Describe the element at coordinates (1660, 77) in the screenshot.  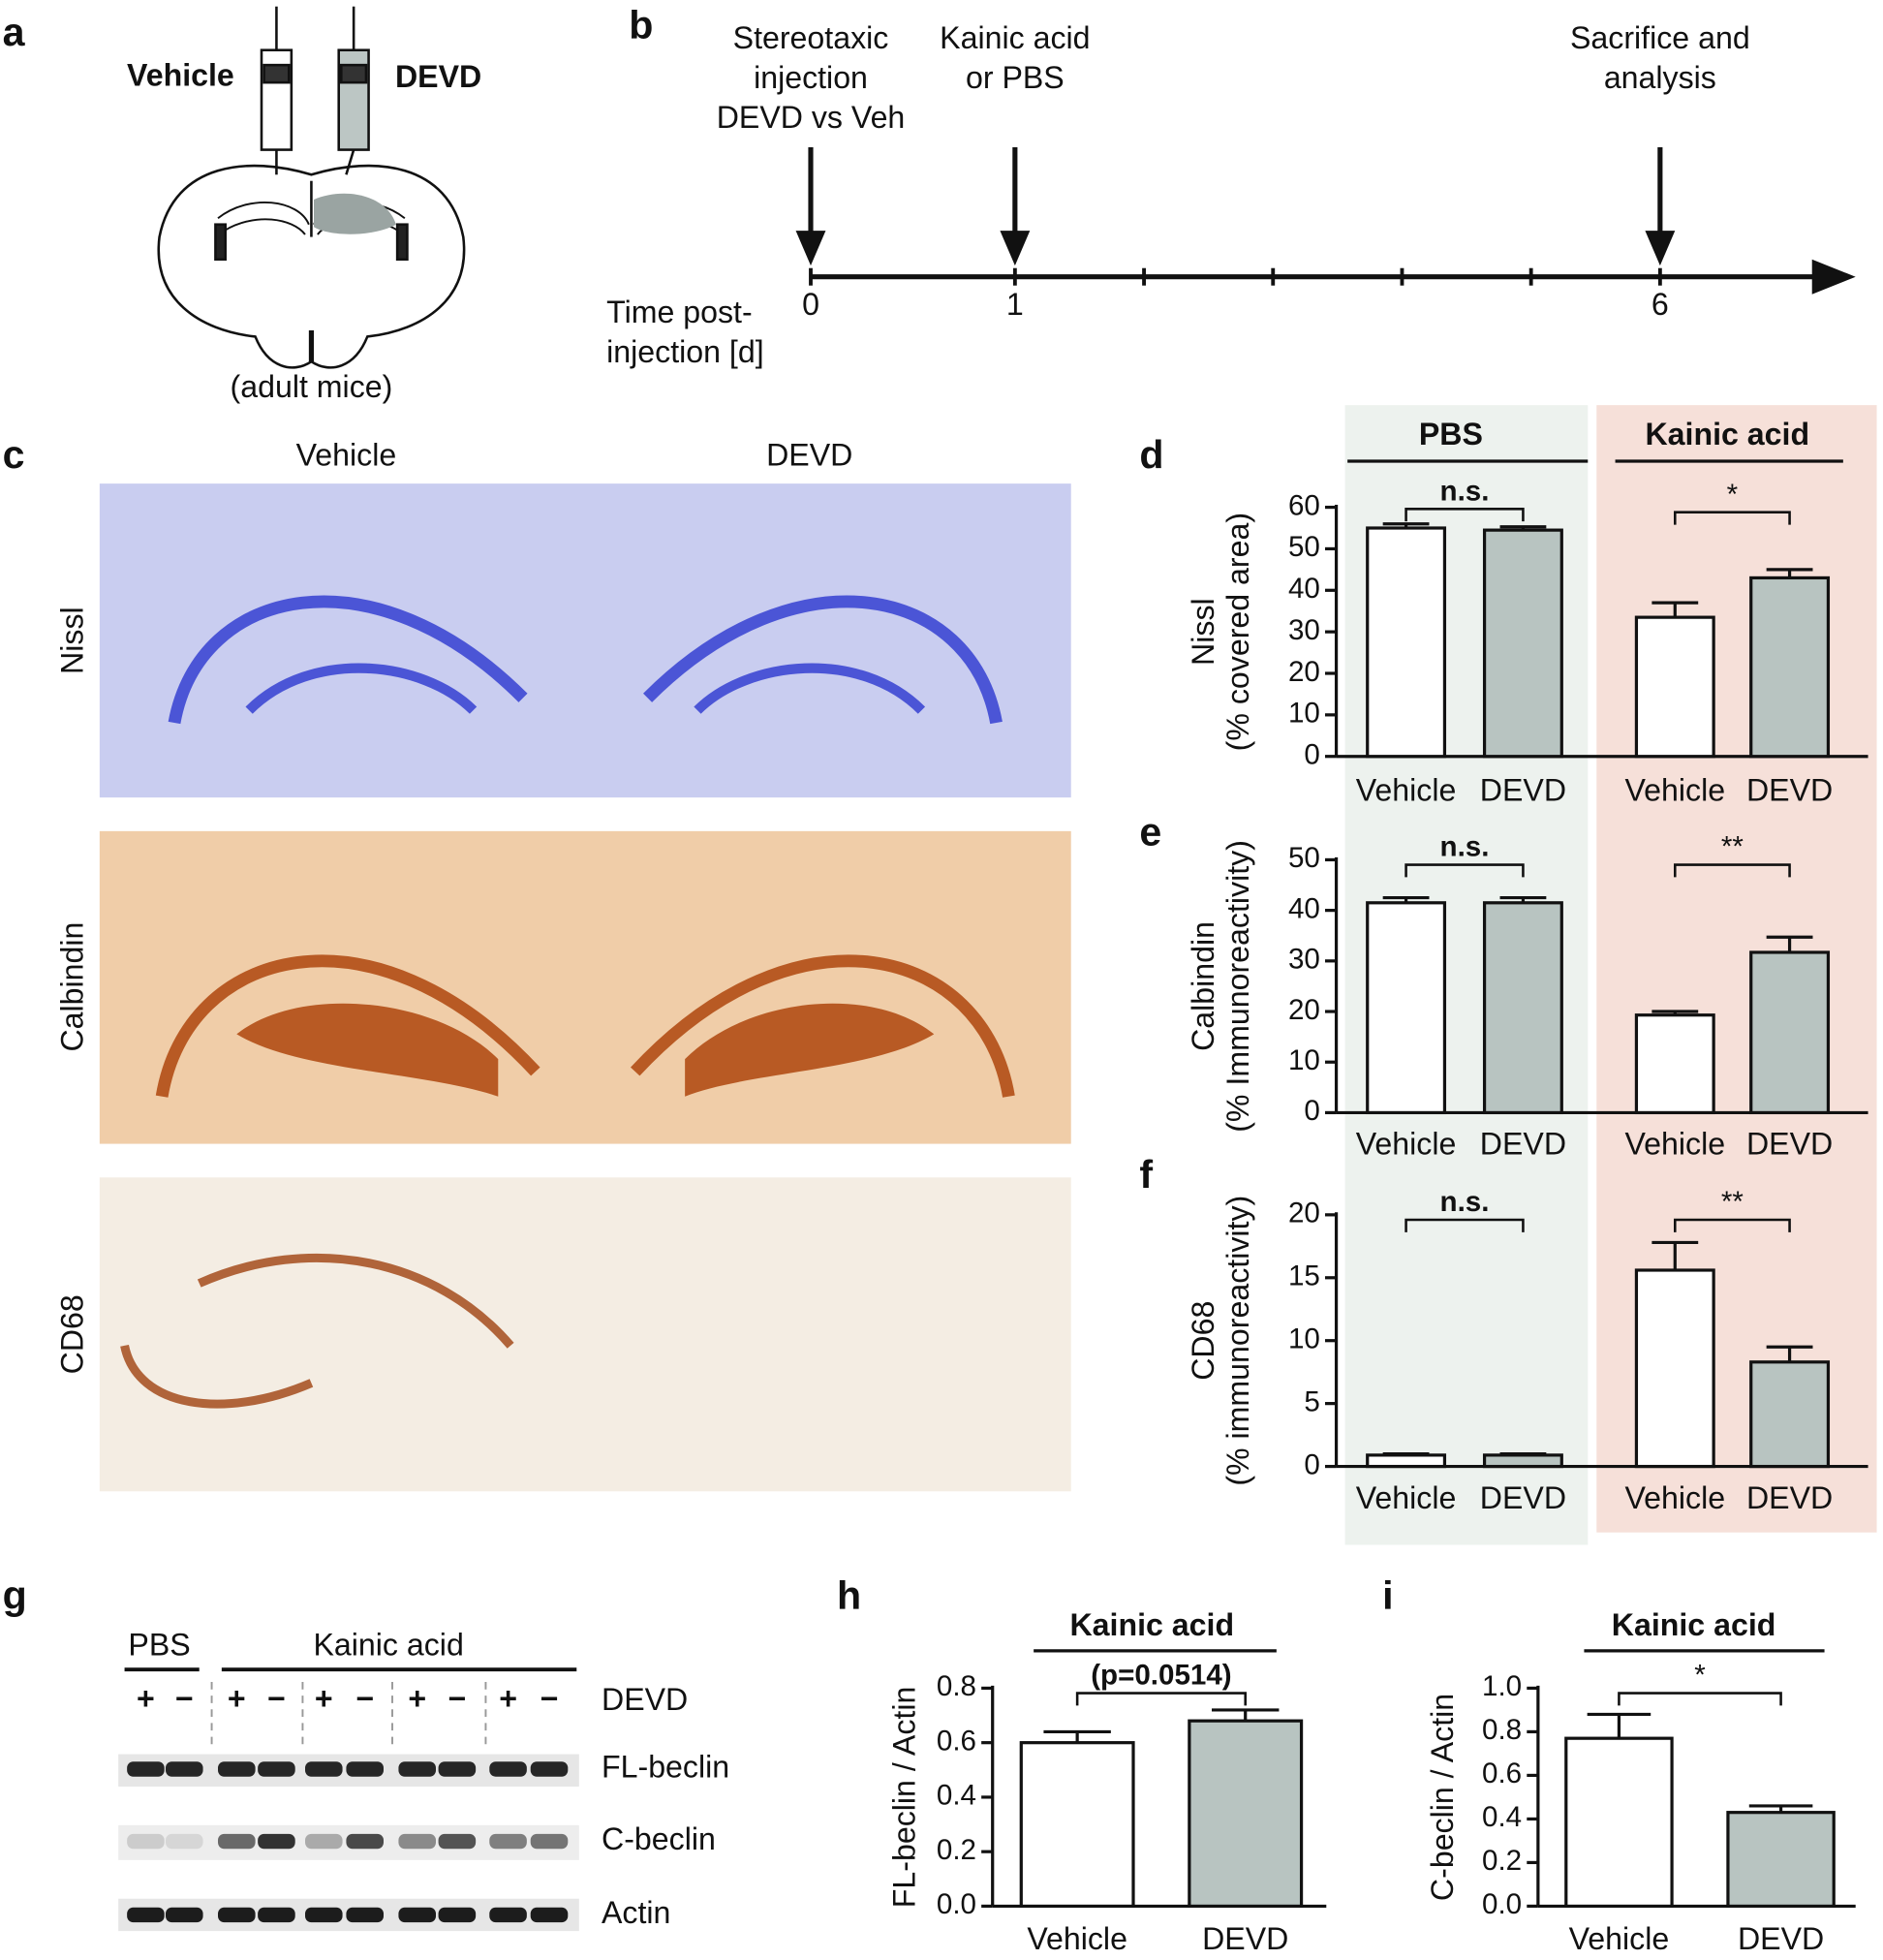
I see `event-label: analysis` at that location.